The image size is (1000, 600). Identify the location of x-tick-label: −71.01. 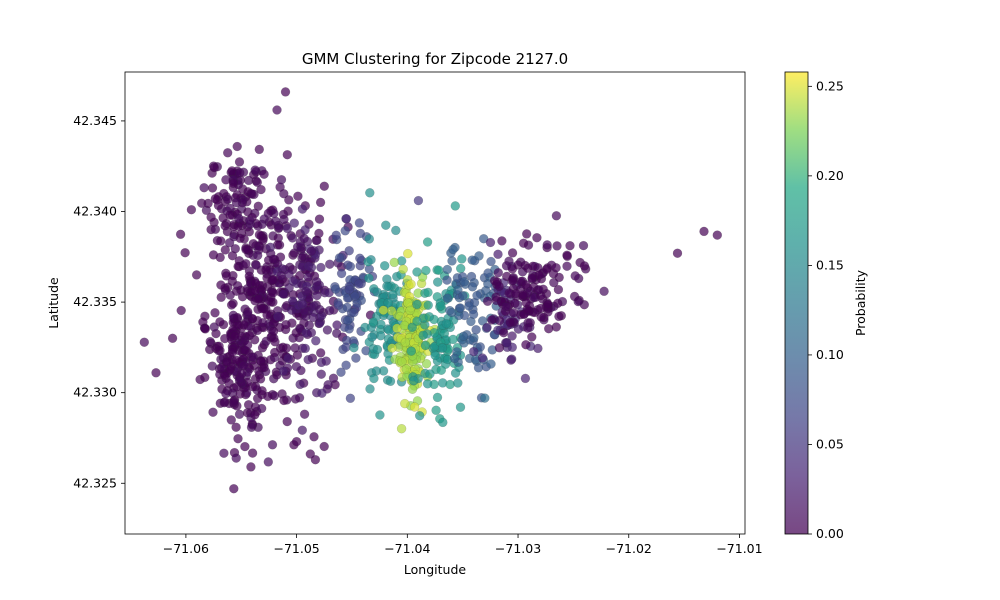
(739, 548).